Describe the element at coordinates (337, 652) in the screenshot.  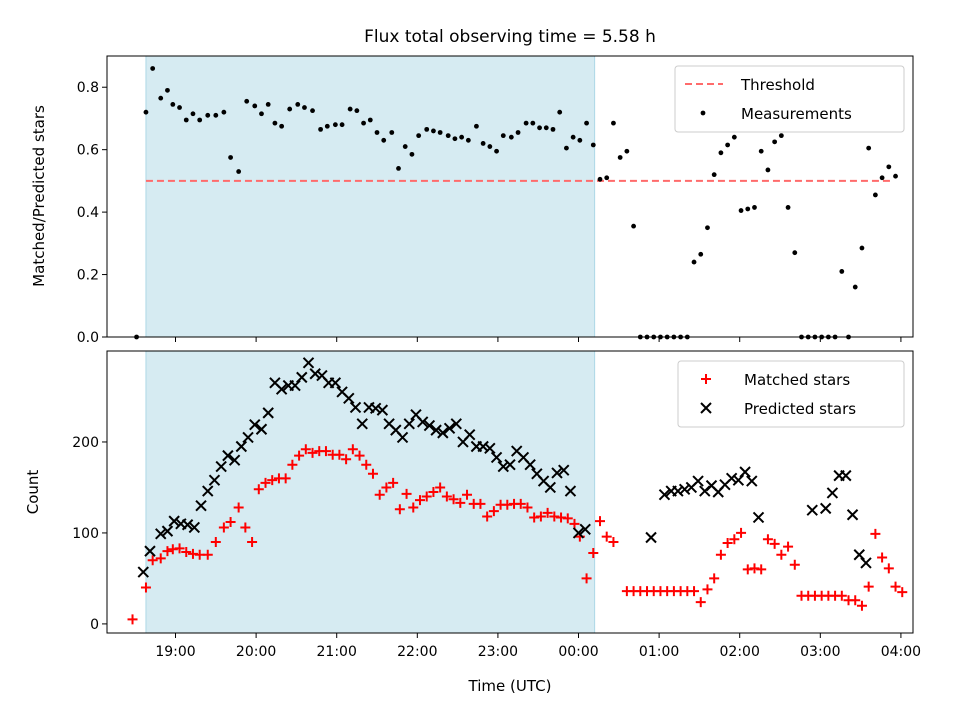
I see `x-tick-label: 21:00` at that location.